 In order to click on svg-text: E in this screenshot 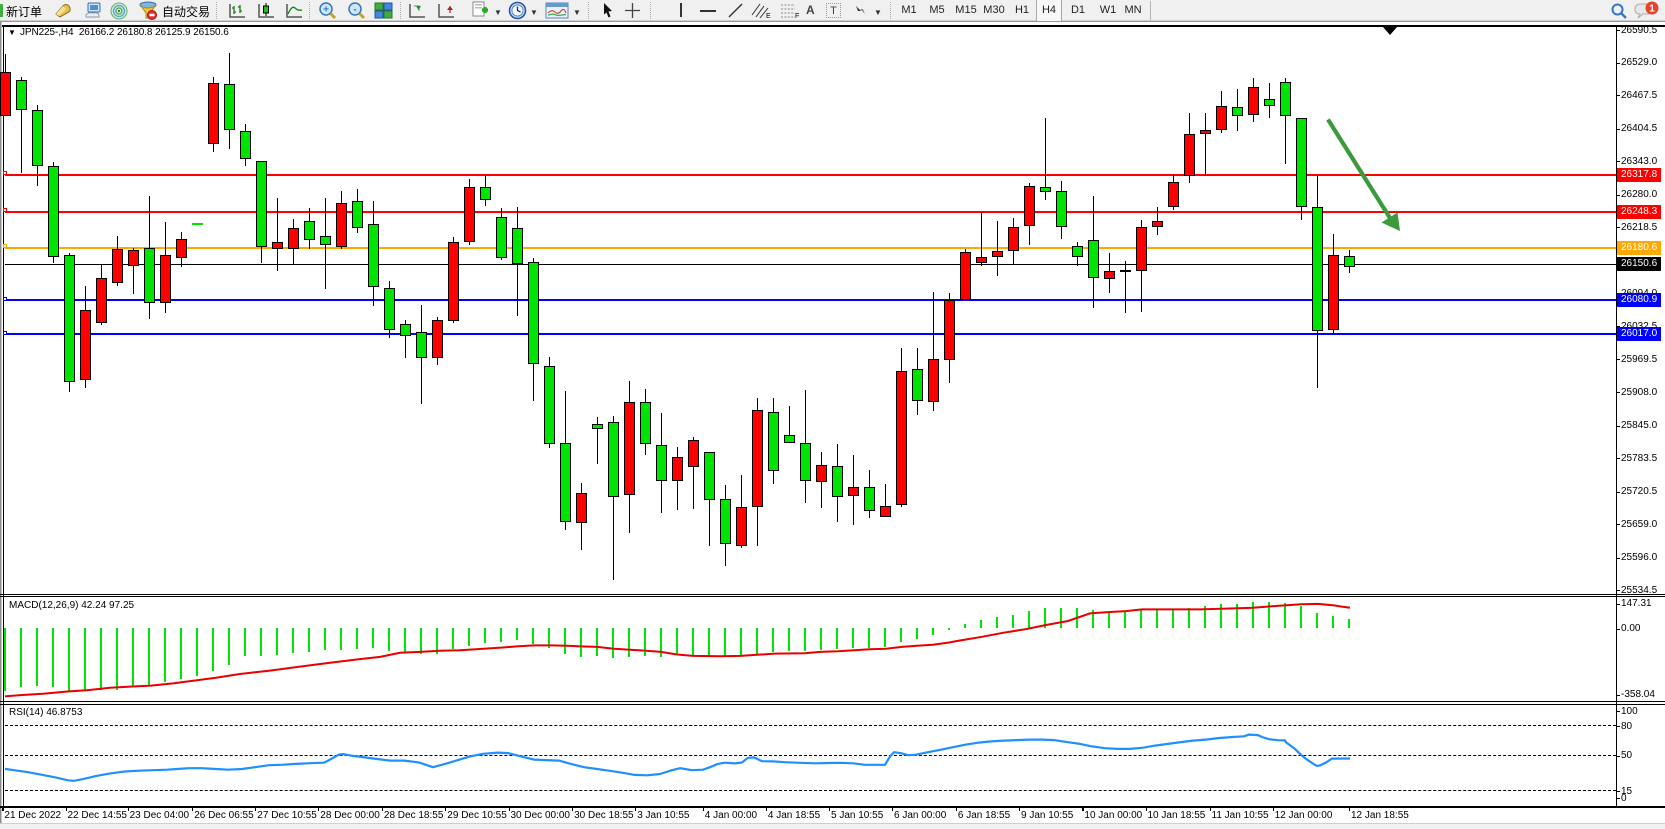, I will do `click(768, 16)`.